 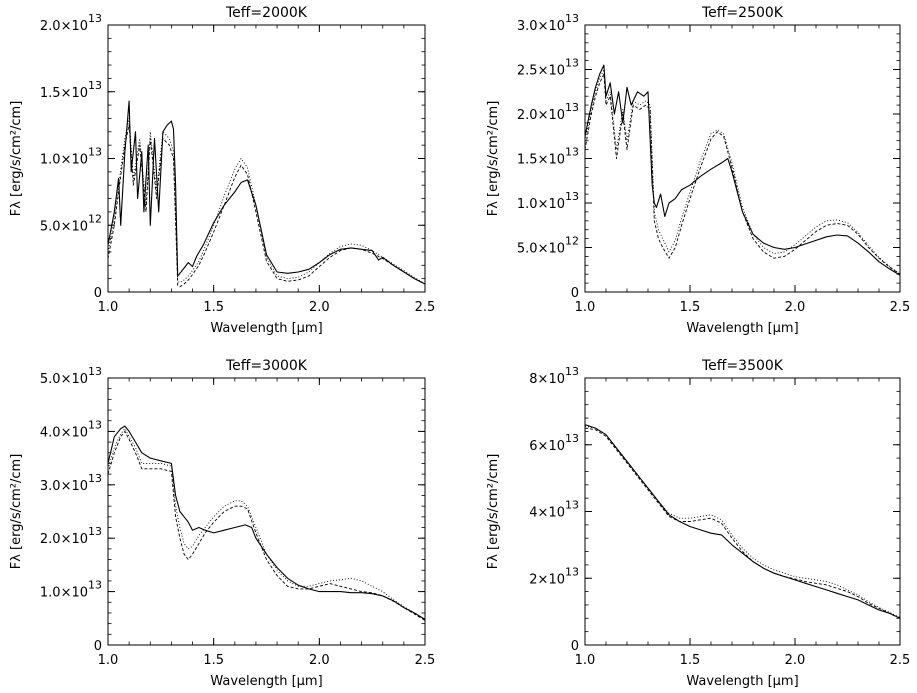 I want to click on y-tick-label: 2.5×10¹³, so click(x=548, y=68).